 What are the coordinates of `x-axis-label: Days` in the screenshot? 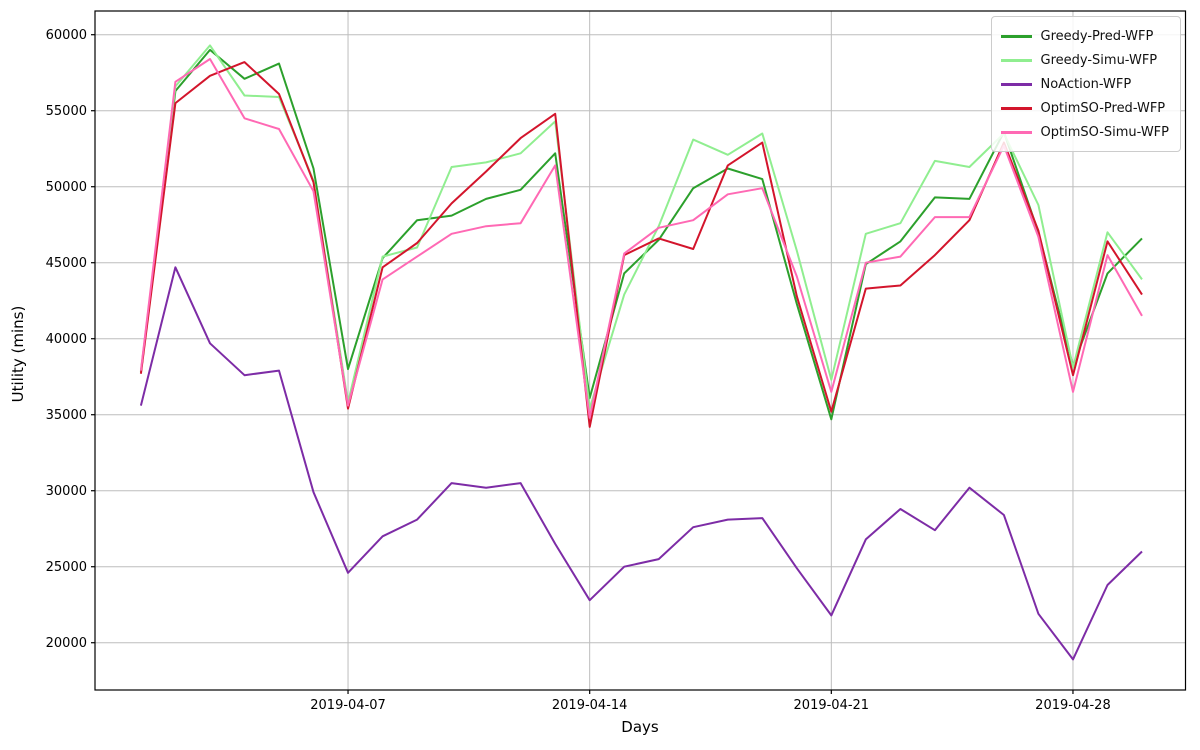 It's located at (640, 727).